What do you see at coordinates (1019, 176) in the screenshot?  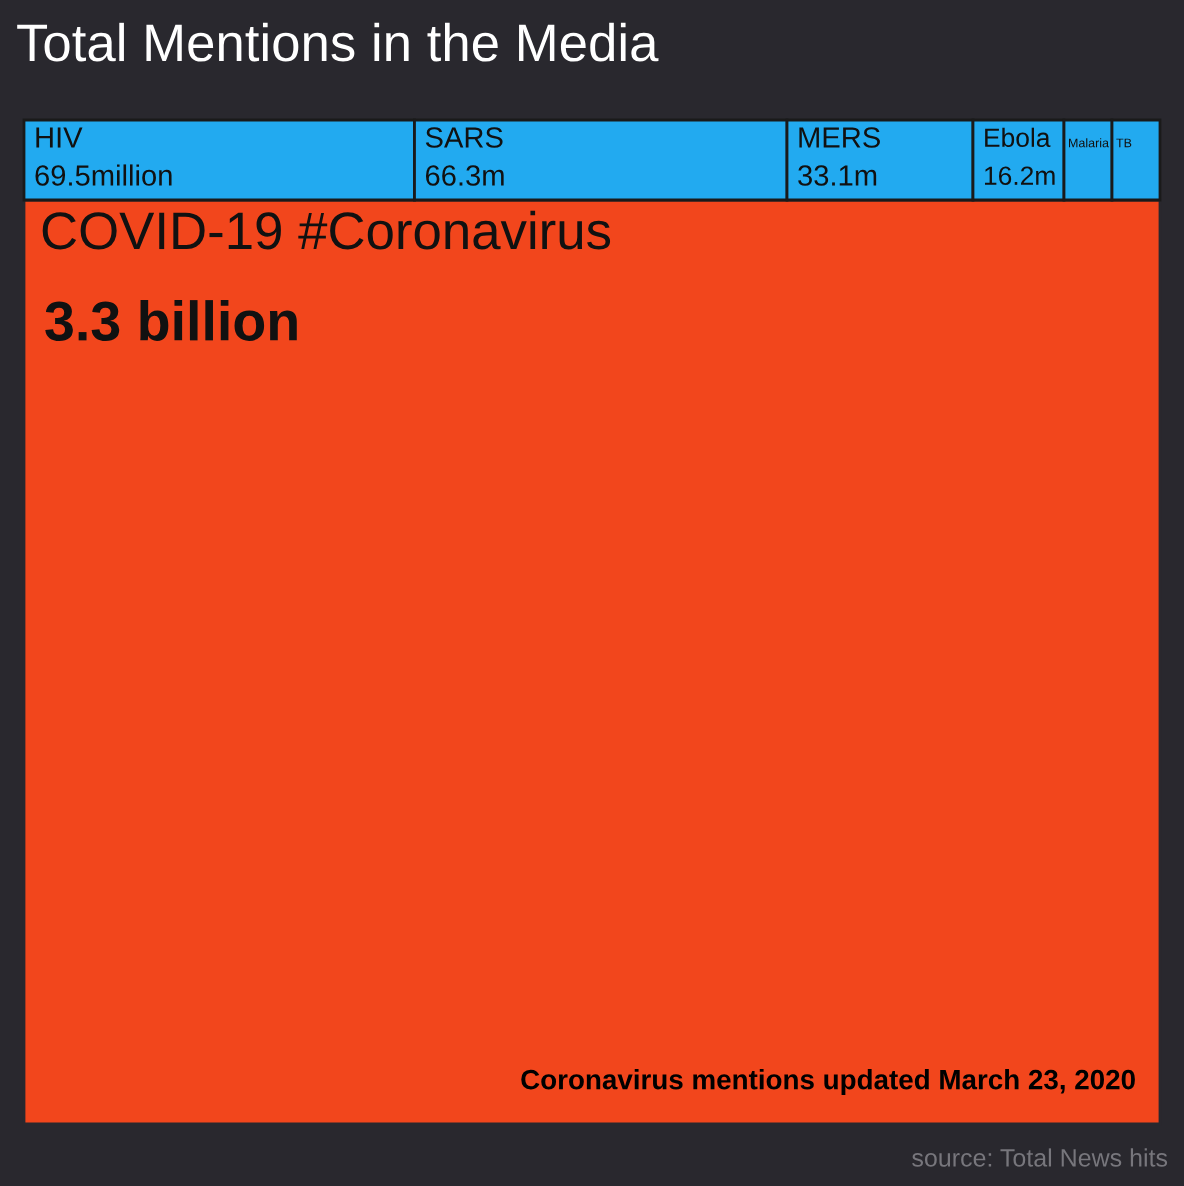 I see `data-label: 16.2m` at bounding box center [1019, 176].